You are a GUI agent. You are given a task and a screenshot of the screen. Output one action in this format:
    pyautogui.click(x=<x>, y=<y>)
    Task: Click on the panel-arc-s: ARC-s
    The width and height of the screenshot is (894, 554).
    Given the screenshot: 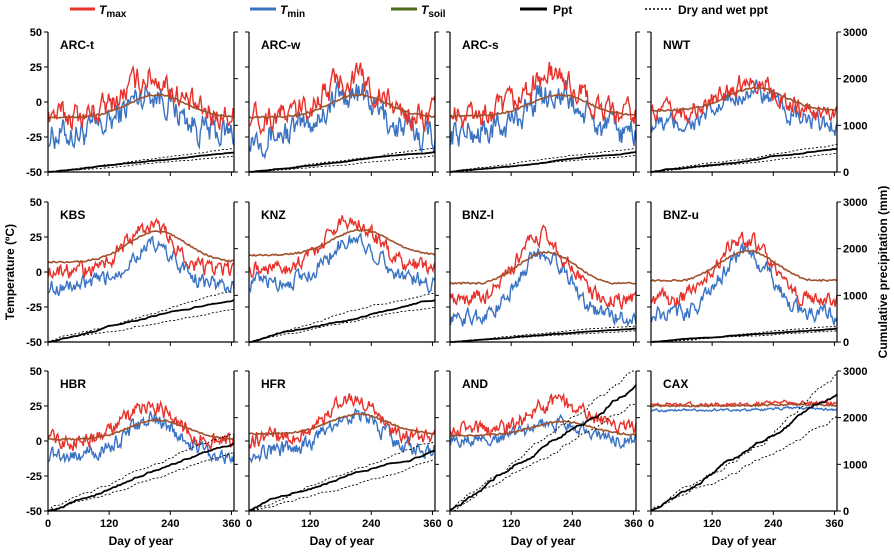 What is the action you would take?
    pyautogui.click(x=543, y=103)
    